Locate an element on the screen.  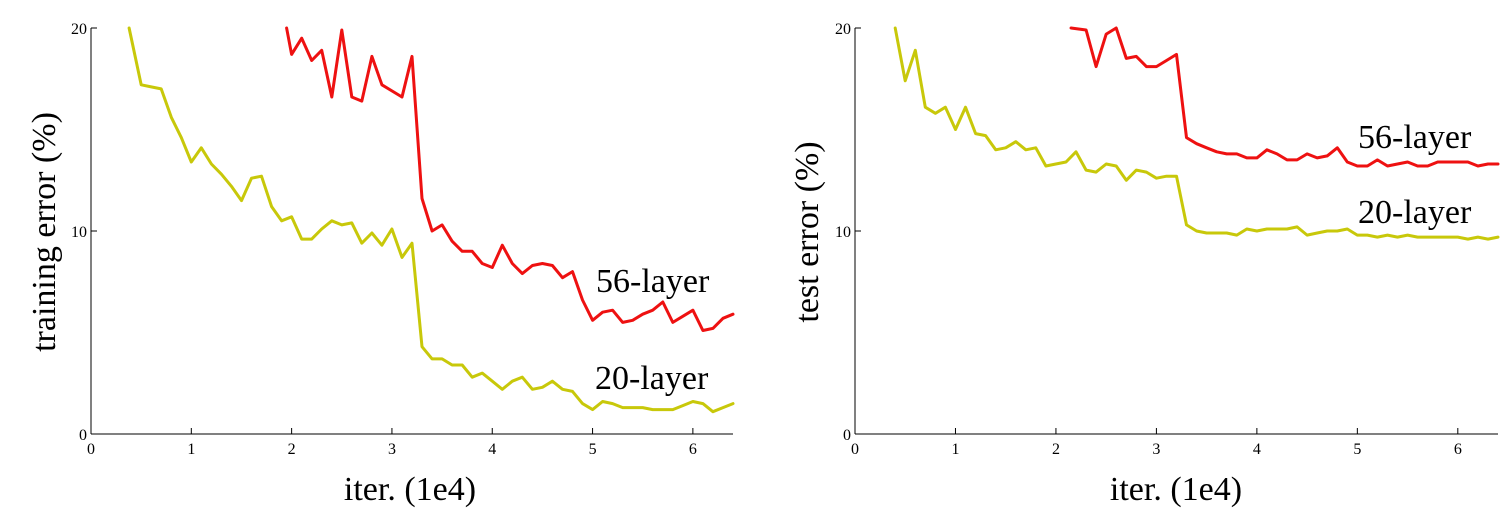
training-error-x-tick-label: 6 is located at coordinates (693, 449).